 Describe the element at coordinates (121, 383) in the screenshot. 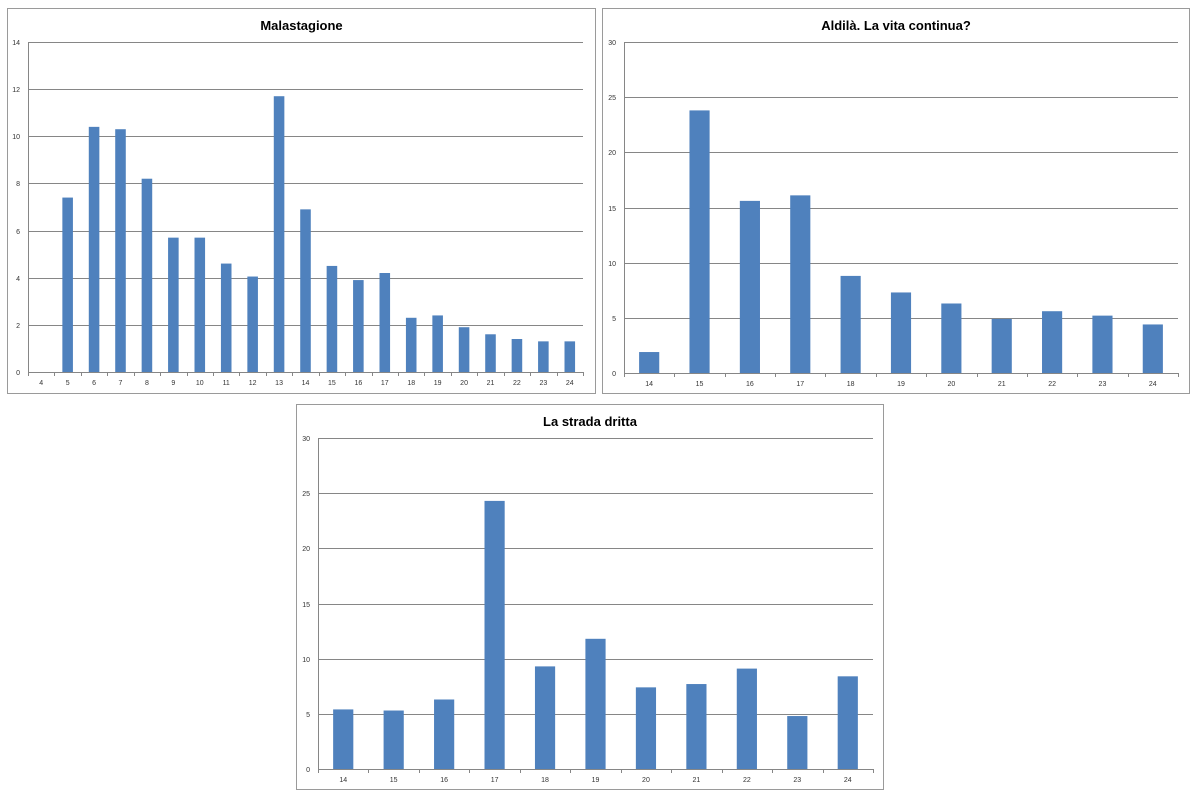

I see `x-tick-label: 7` at that location.